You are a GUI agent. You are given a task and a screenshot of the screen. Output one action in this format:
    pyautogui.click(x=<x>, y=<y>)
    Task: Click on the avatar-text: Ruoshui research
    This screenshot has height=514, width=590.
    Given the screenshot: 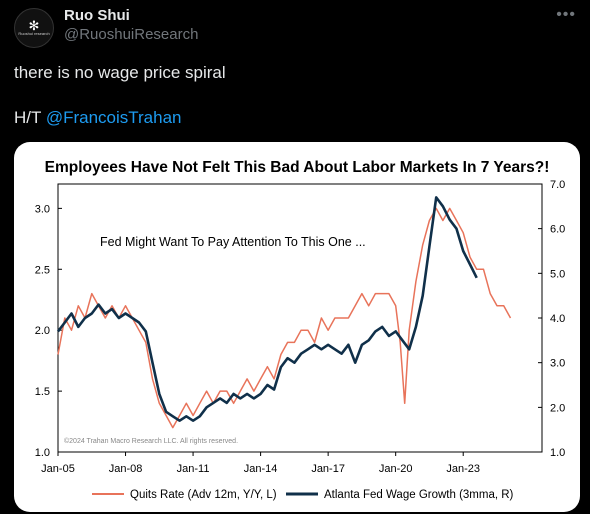 What is the action you would take?
    pyautogui.click(x=34, y=33)
    